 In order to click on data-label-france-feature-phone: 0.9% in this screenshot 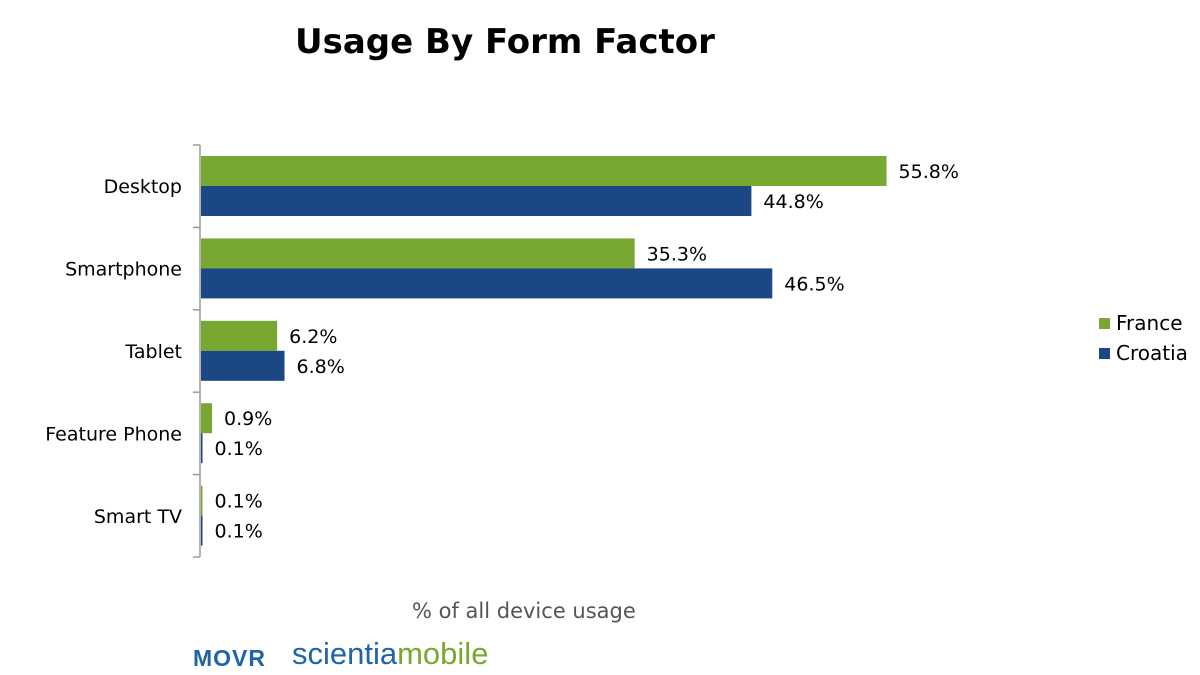, I will do `click(248, 419)`.